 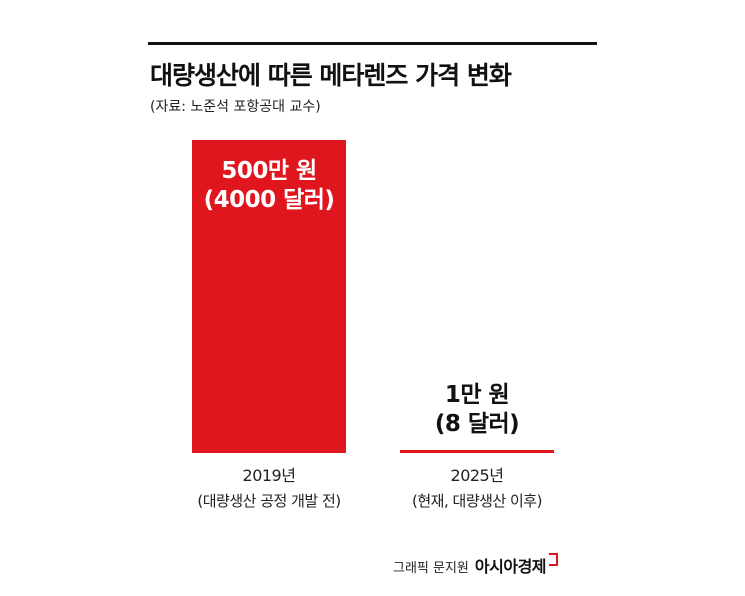 What do you see at coordinates (235, 107) in the screenshot?
I see `source-note: (자료: 노준석 포항공대 교수)` at bounding box center [235, 107].